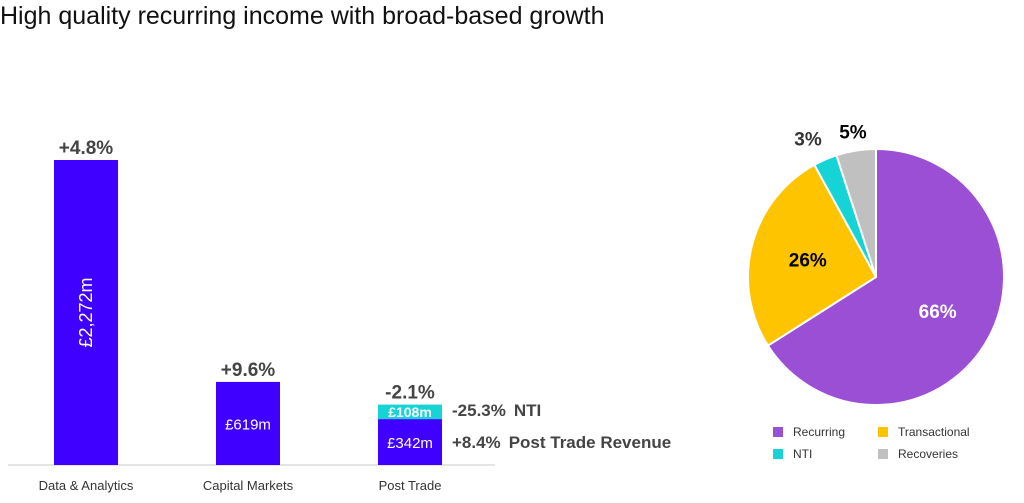 Image resolution: width=1024 pixels, height=503 pixels. I want to click on growth-label: -2.1%, so click(410, 393).